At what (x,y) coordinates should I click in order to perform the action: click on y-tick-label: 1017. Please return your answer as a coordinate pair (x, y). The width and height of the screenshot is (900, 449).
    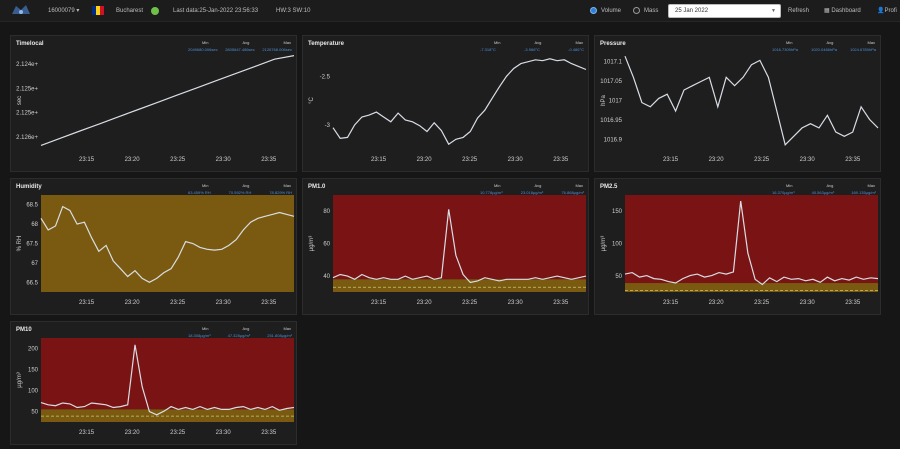
    Looking at the image, I should click on (616, 102).